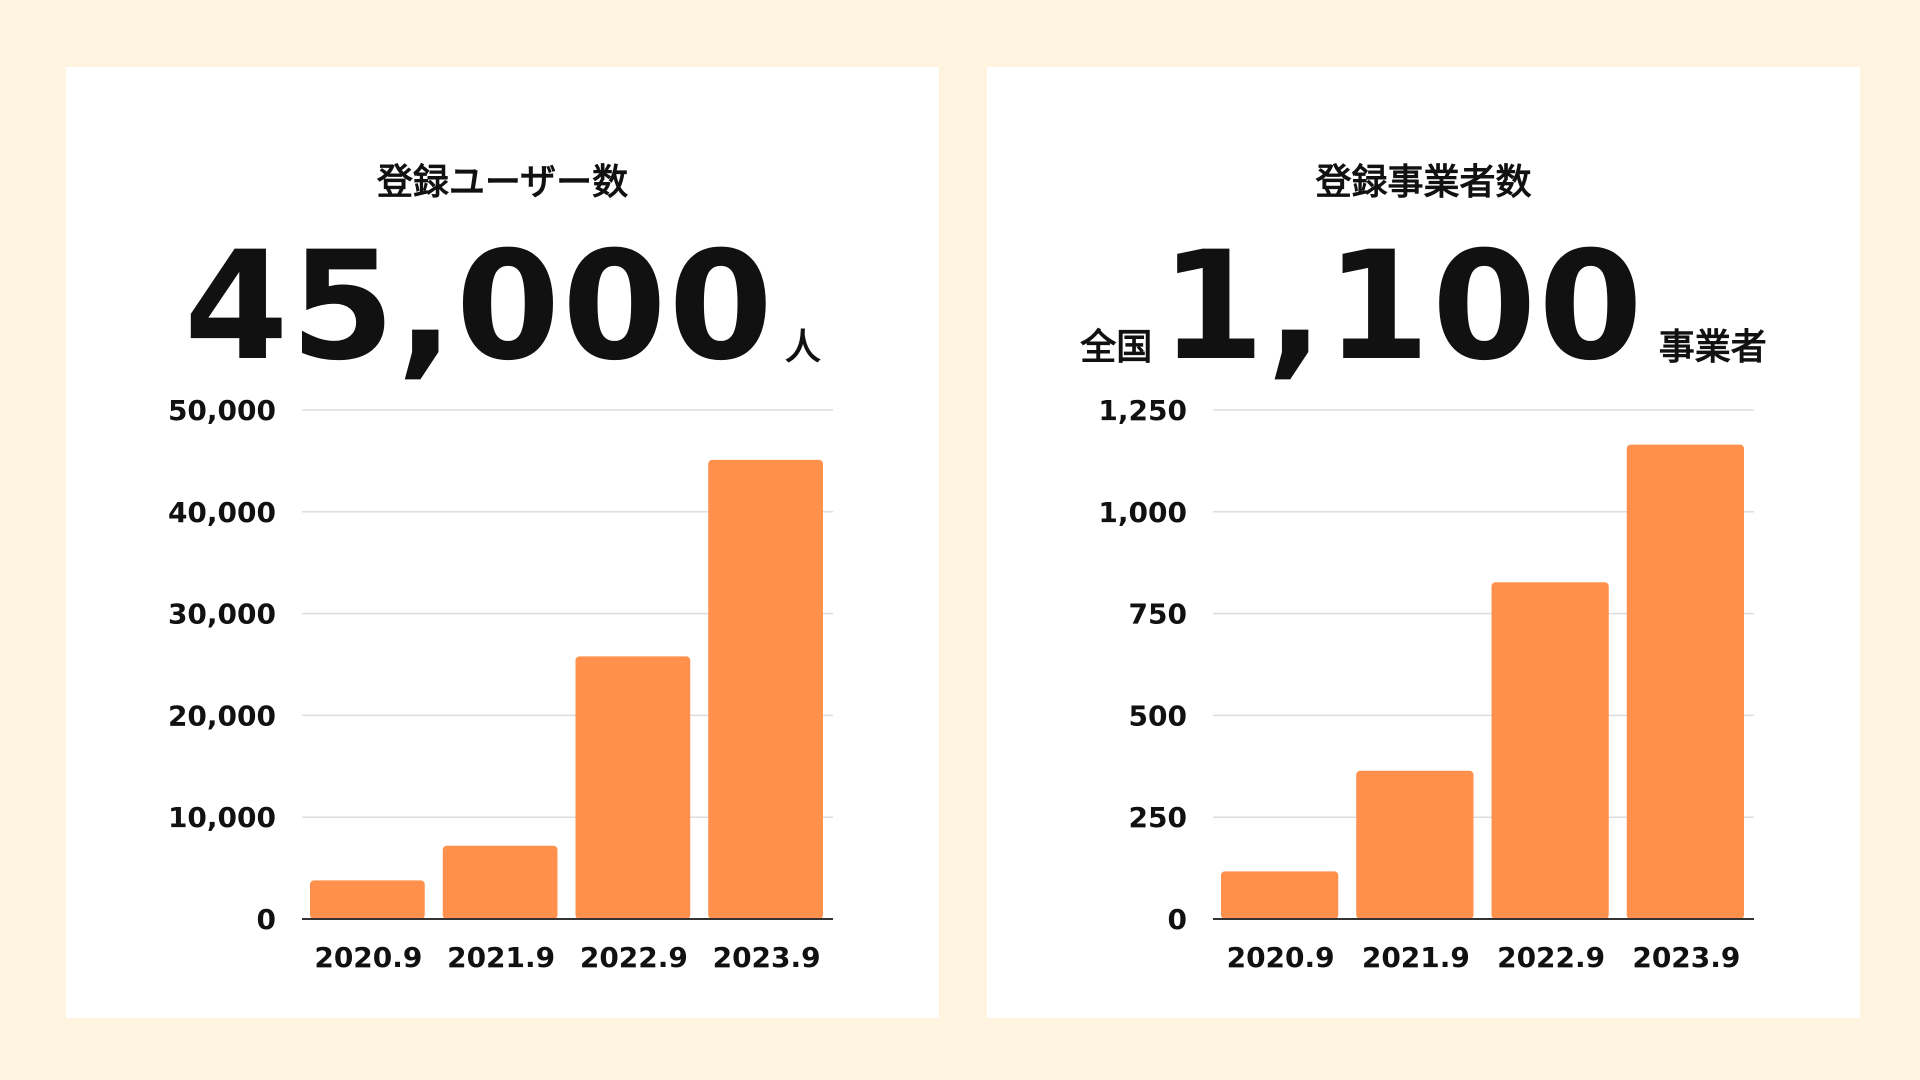  Describe the element at coordinates (222, 715) in the screenshot. I see `y-tick-label: 20,000` at that location.